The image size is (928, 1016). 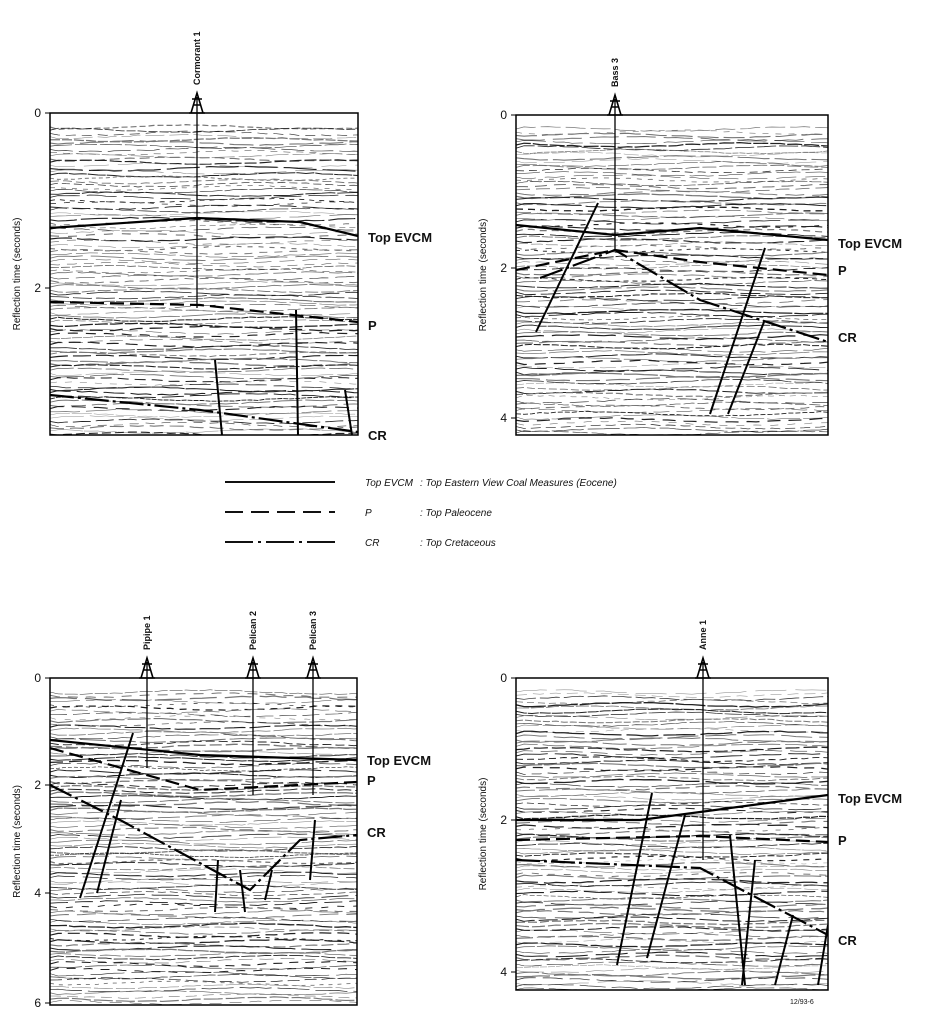 I want to click on well-name: Pipipe 1, so click(x=147, y=632).